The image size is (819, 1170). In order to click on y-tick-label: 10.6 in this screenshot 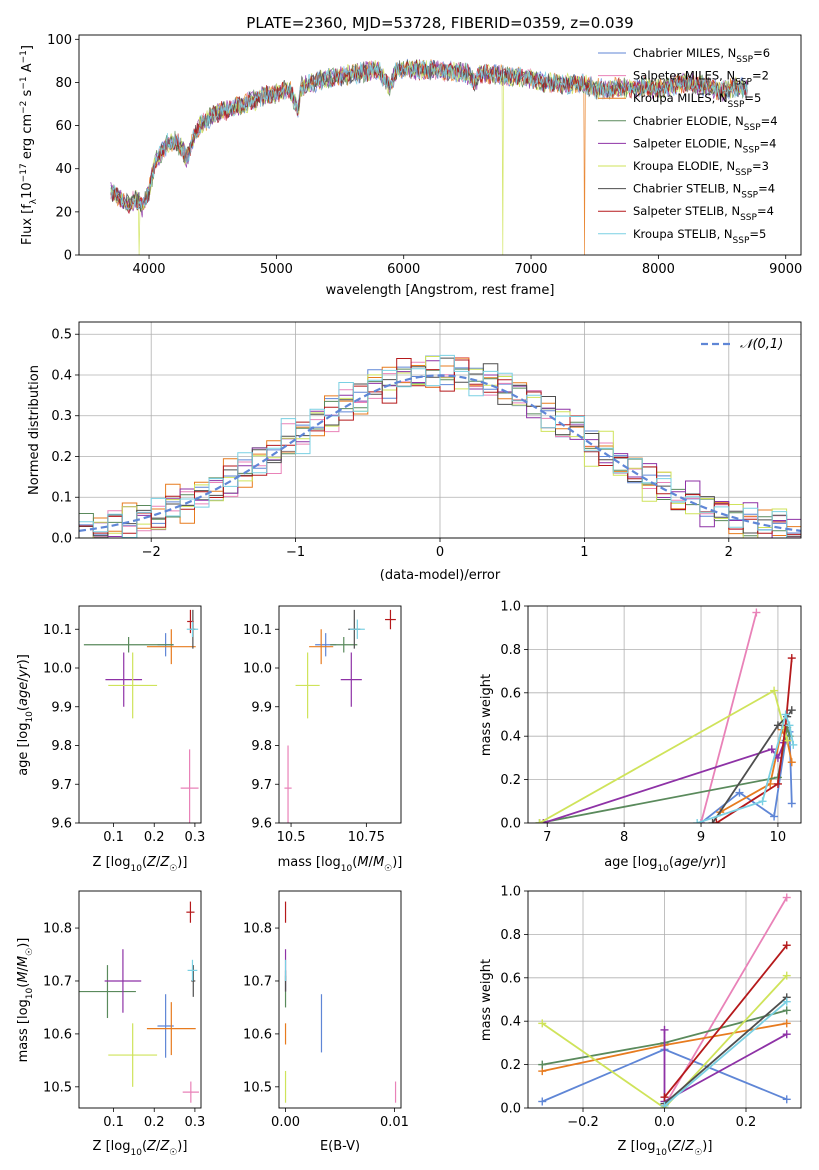, I will do `click(57, 1034)`.